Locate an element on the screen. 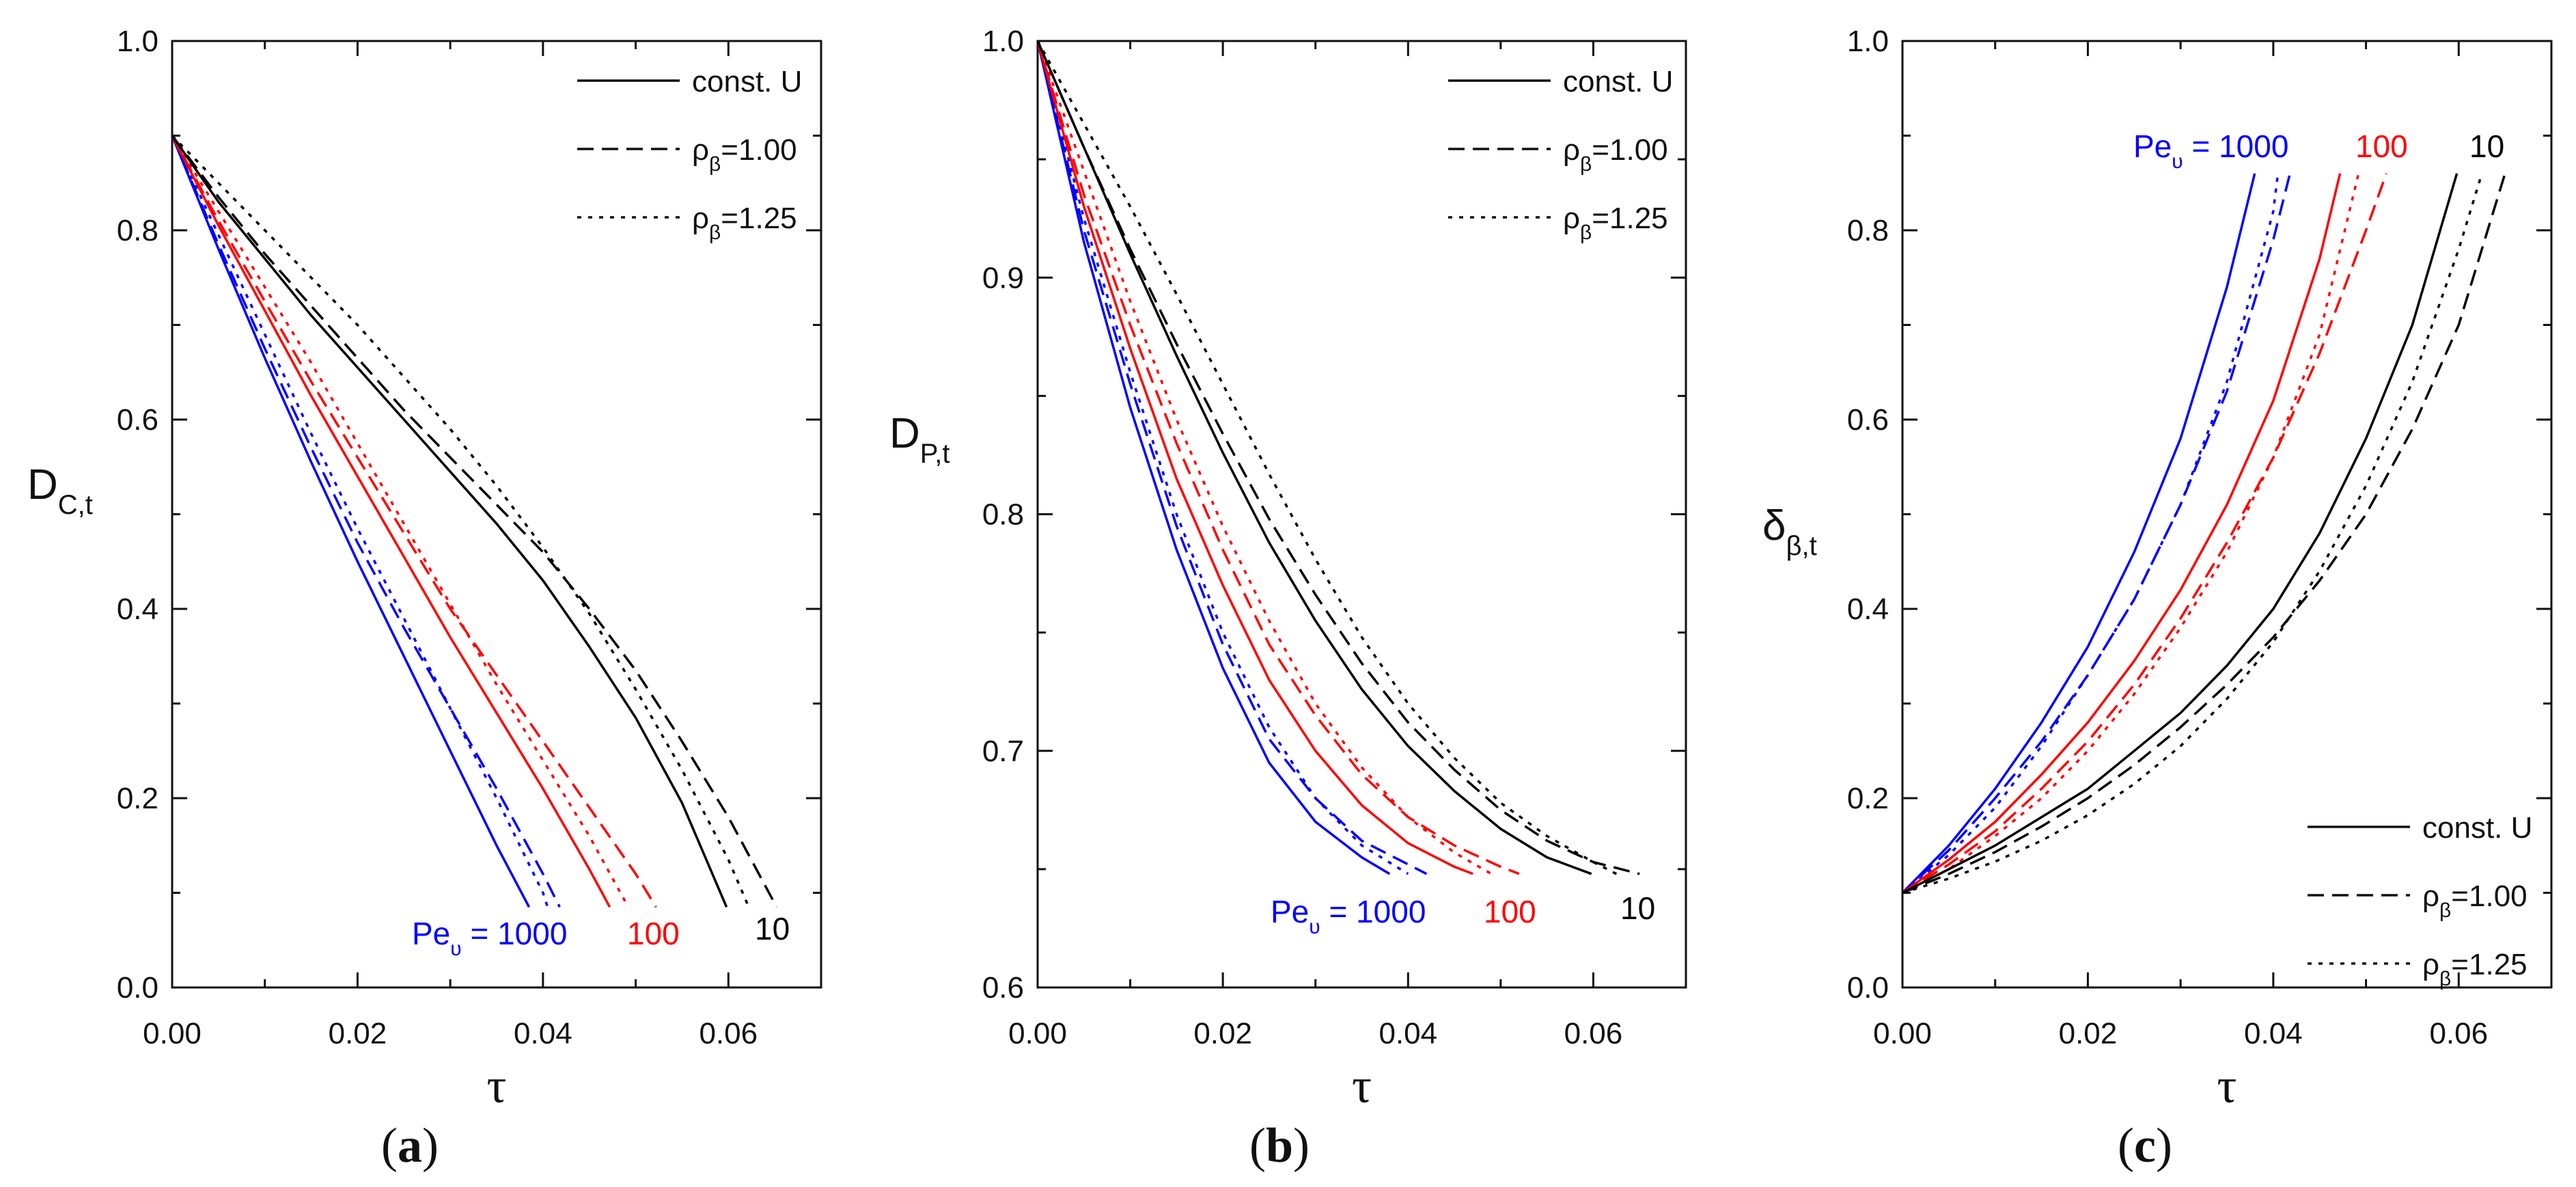 This screenshot has width=2576, height=1187. y-axis-title: DP,t is located at coordinates (920, 439).